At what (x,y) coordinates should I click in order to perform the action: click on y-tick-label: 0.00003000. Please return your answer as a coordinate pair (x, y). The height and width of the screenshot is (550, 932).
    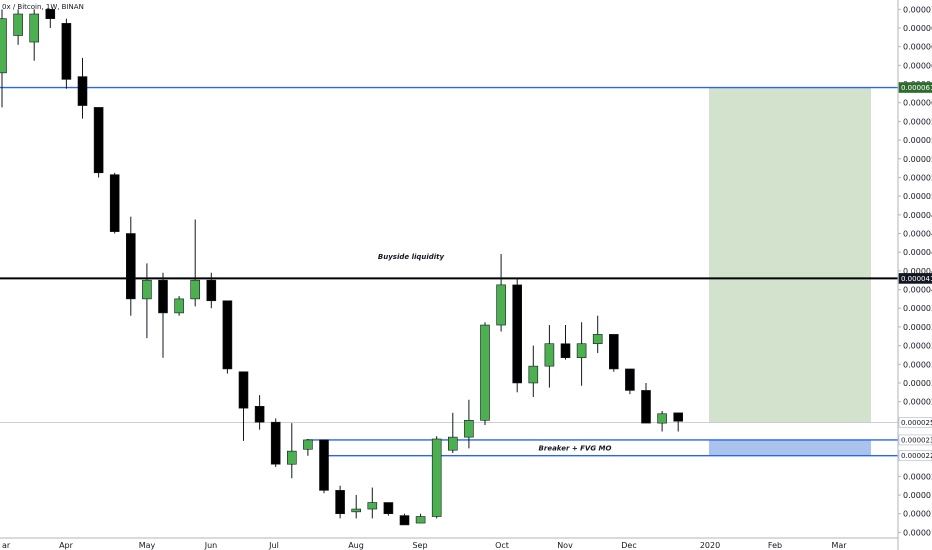
    Looking at the image, I should click on (917, 383).